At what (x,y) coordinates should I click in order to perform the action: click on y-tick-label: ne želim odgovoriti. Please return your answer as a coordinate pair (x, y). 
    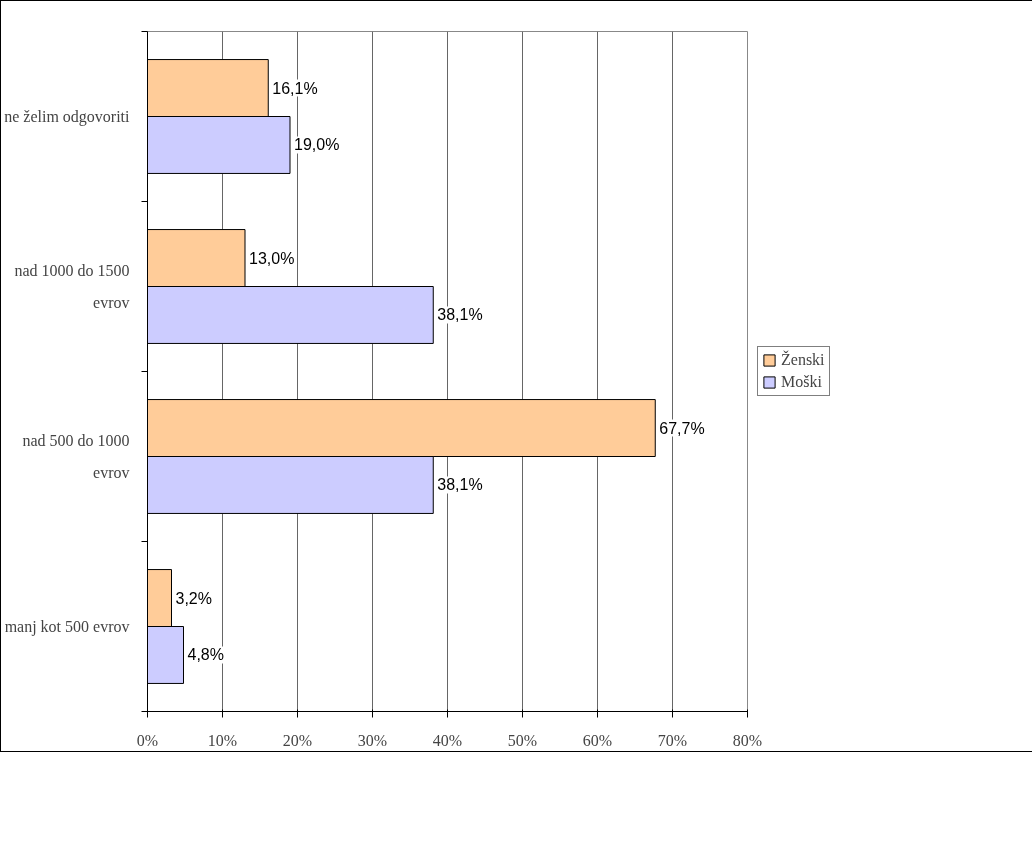
    Looking at the image, I should click on (67, 117).